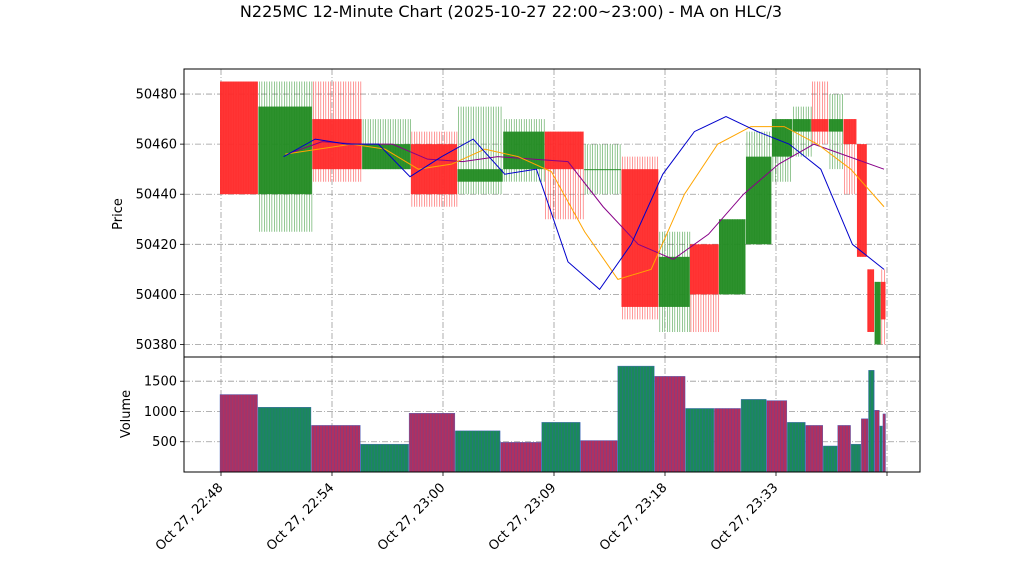 The image size is (1022, 575). What do you see at coordinates (156, 245) in the screenshot?
I see `price-tick-label: 50420` at bounding box center [156, 245].